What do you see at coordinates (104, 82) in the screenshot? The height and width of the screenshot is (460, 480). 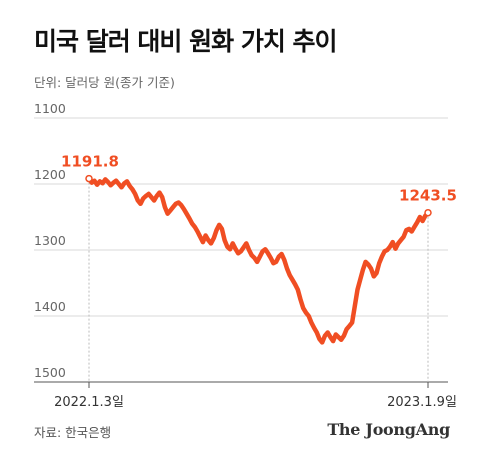 I see `unit-label: 단위: 달러당 원(종가 기준)` at bounding box center [104, 82].